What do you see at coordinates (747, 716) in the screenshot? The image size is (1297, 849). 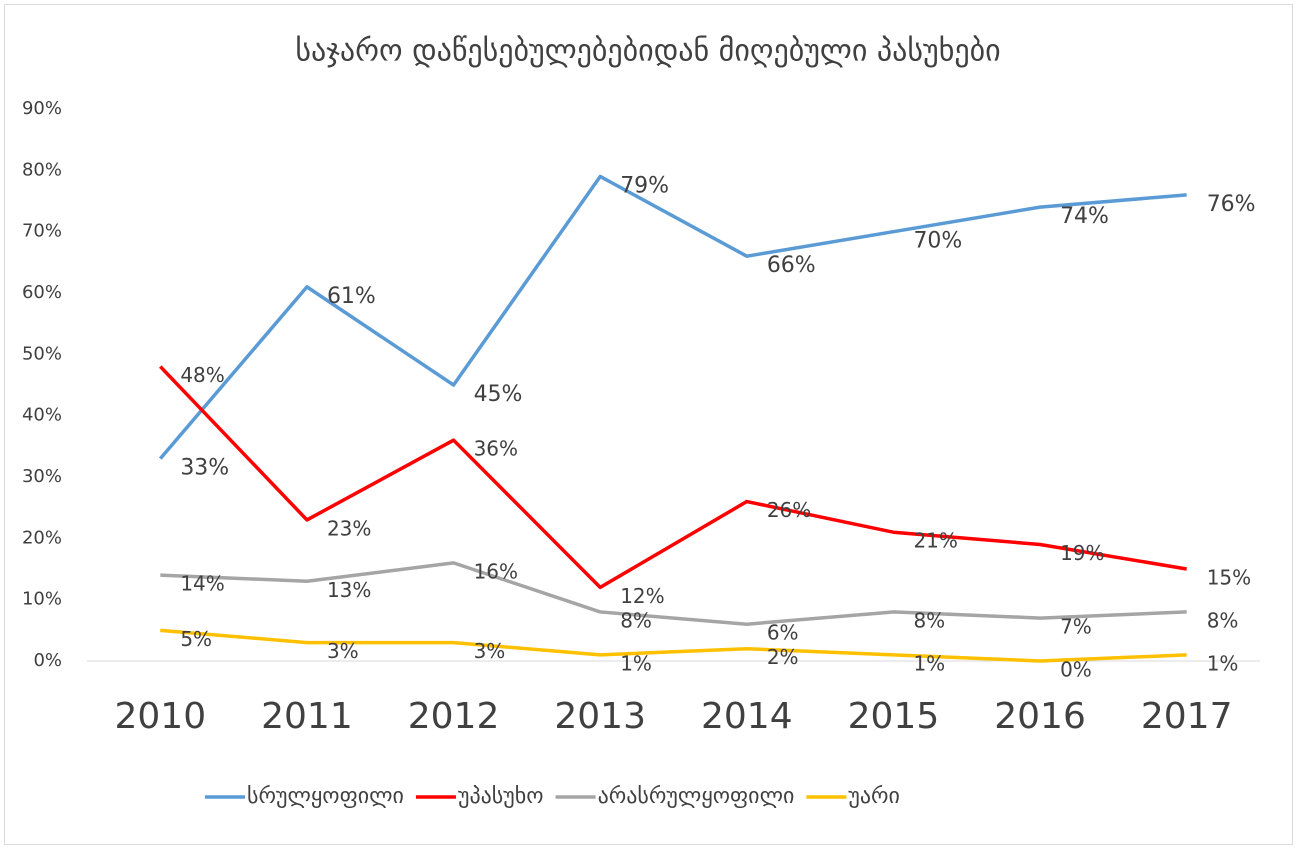 I see `x-tick-label: 2014` at bounding box center [747, 716].